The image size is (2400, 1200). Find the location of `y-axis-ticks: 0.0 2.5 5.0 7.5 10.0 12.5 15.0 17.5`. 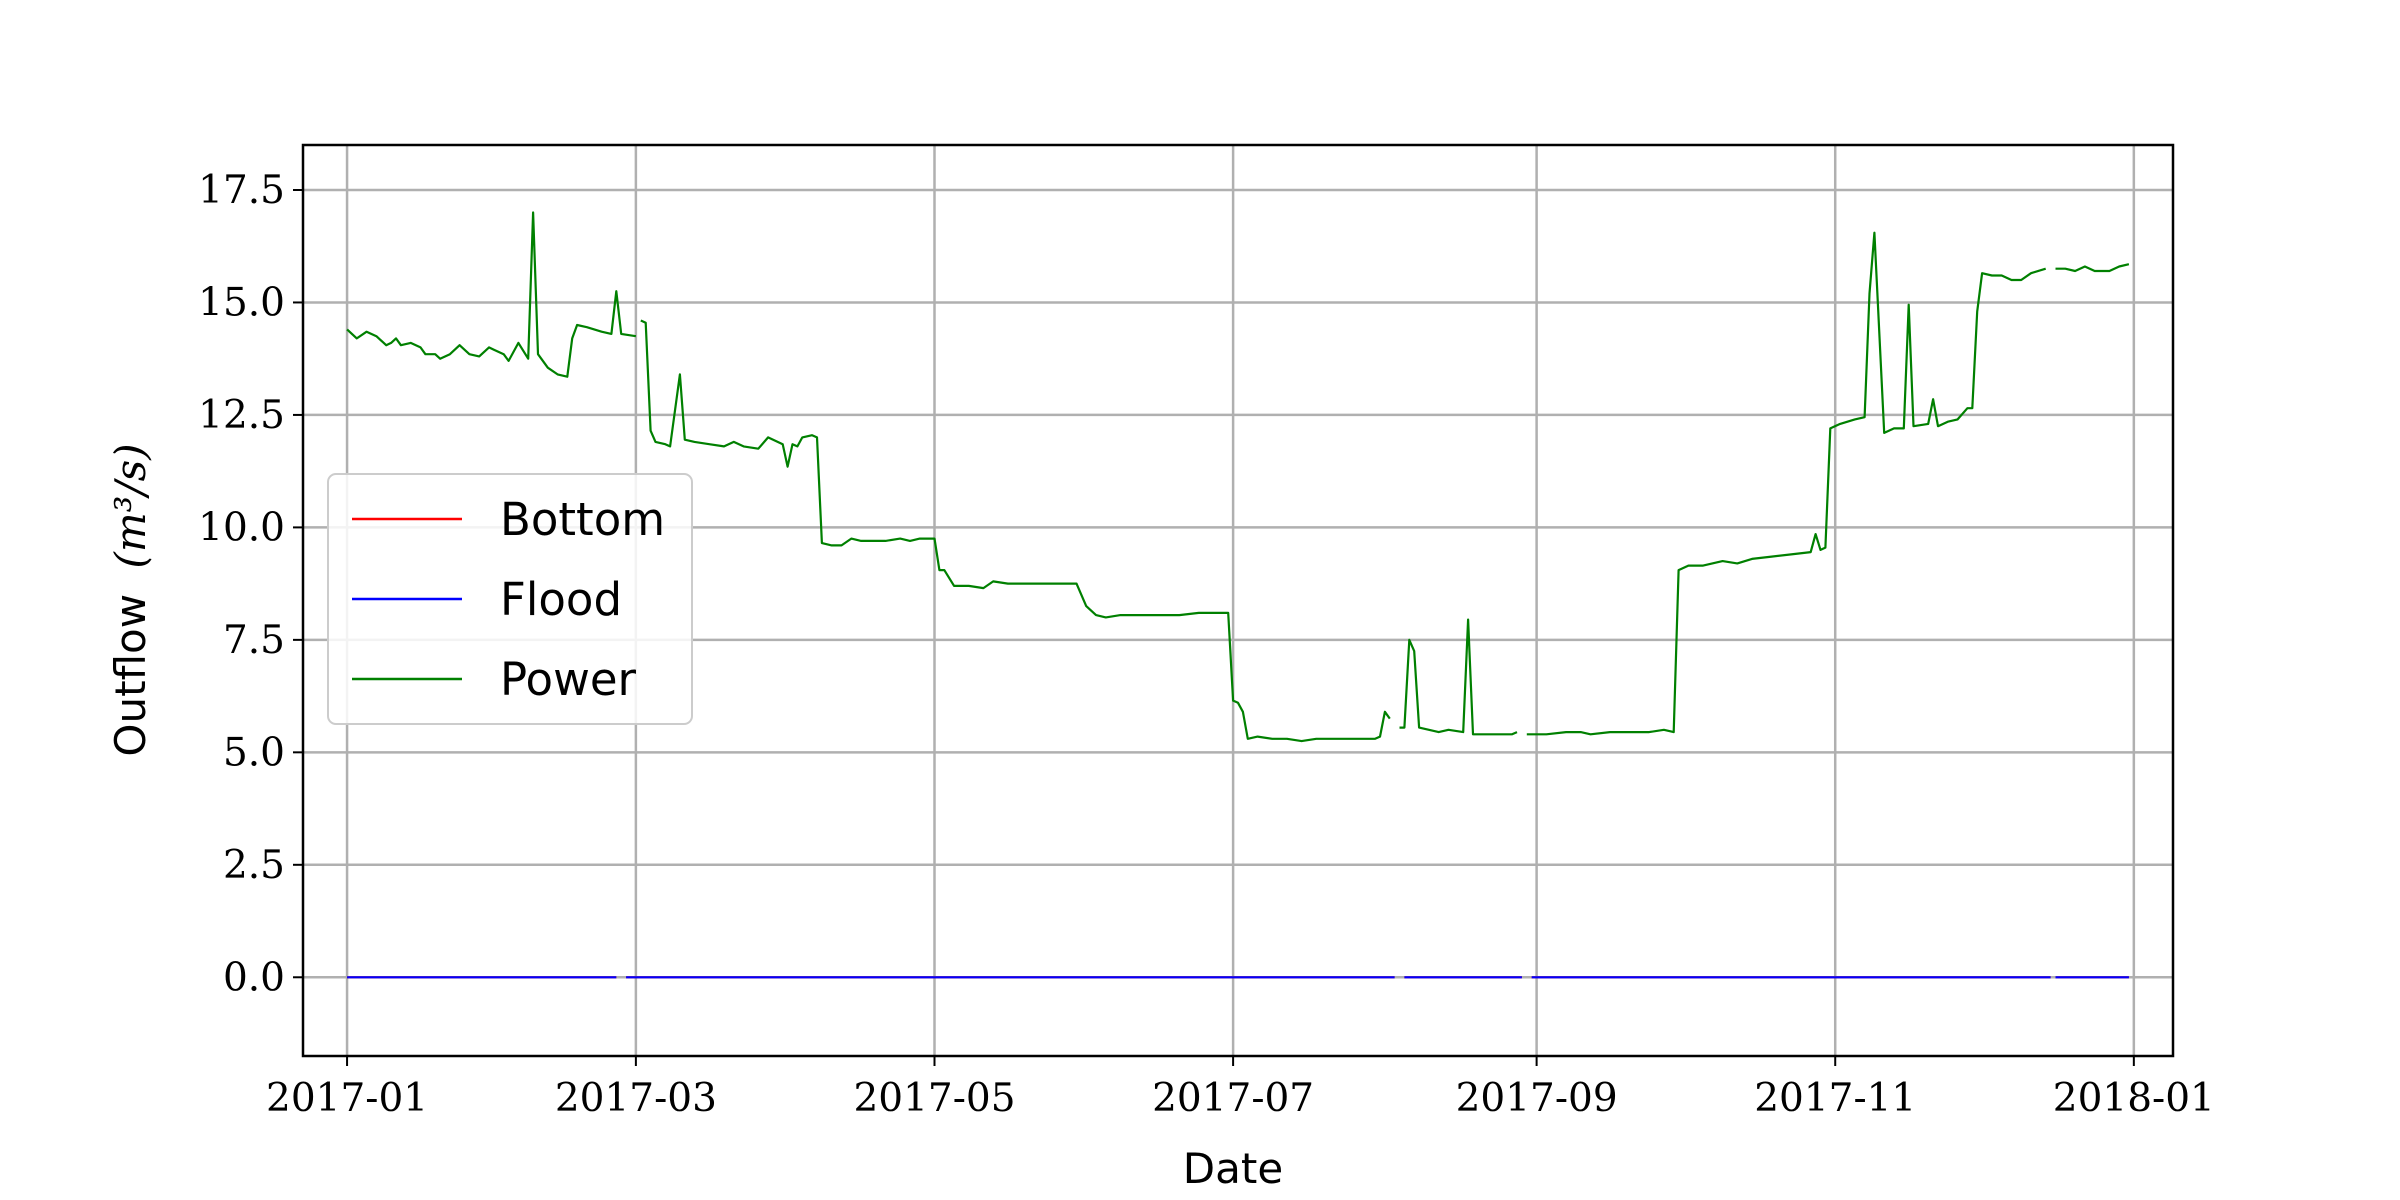

y-axis-ticks: 0.0 2.5 5.0 7.5 10.0 12.5 15.0 17.5 is located at coordinates (250, 584).